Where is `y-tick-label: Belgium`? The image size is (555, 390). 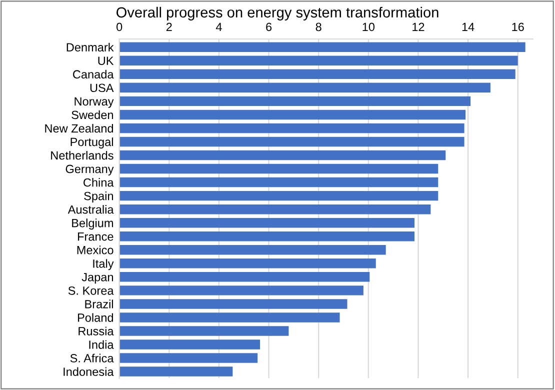
y-tick-label: Belgium is located at coordinates (92, 224).